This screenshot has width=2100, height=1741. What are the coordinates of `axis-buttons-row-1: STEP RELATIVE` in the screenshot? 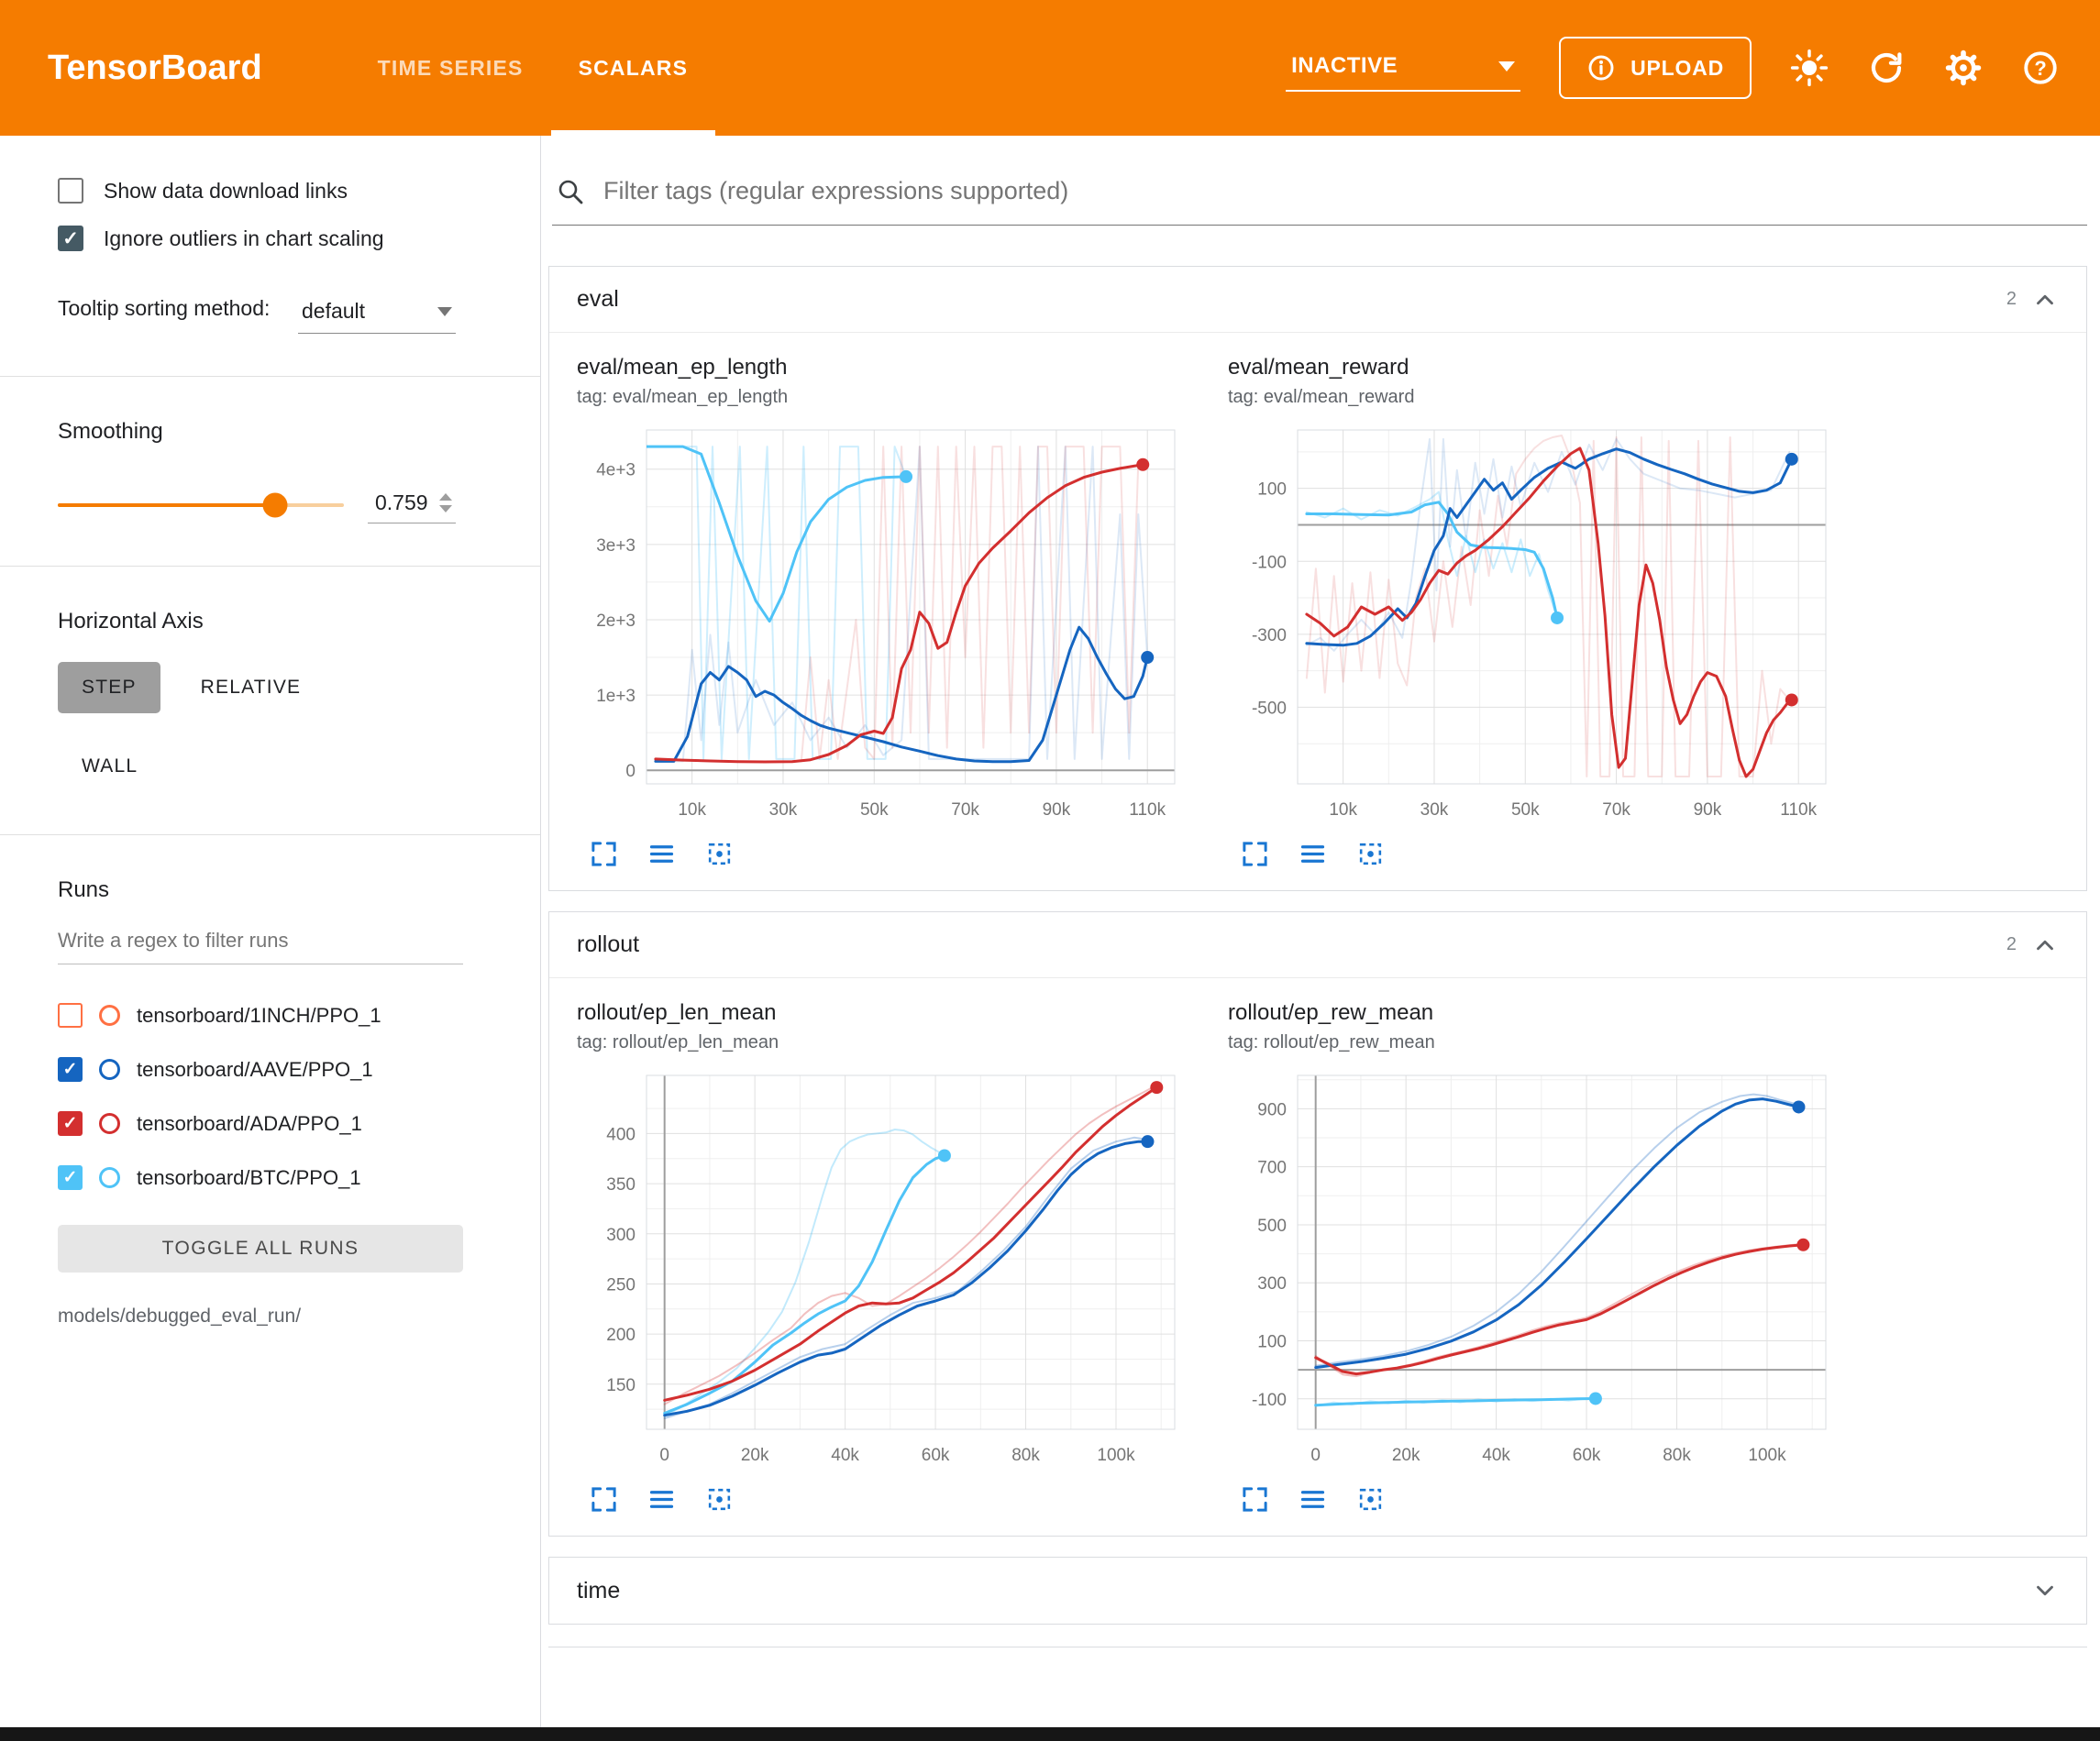 It's located at (283, 687).